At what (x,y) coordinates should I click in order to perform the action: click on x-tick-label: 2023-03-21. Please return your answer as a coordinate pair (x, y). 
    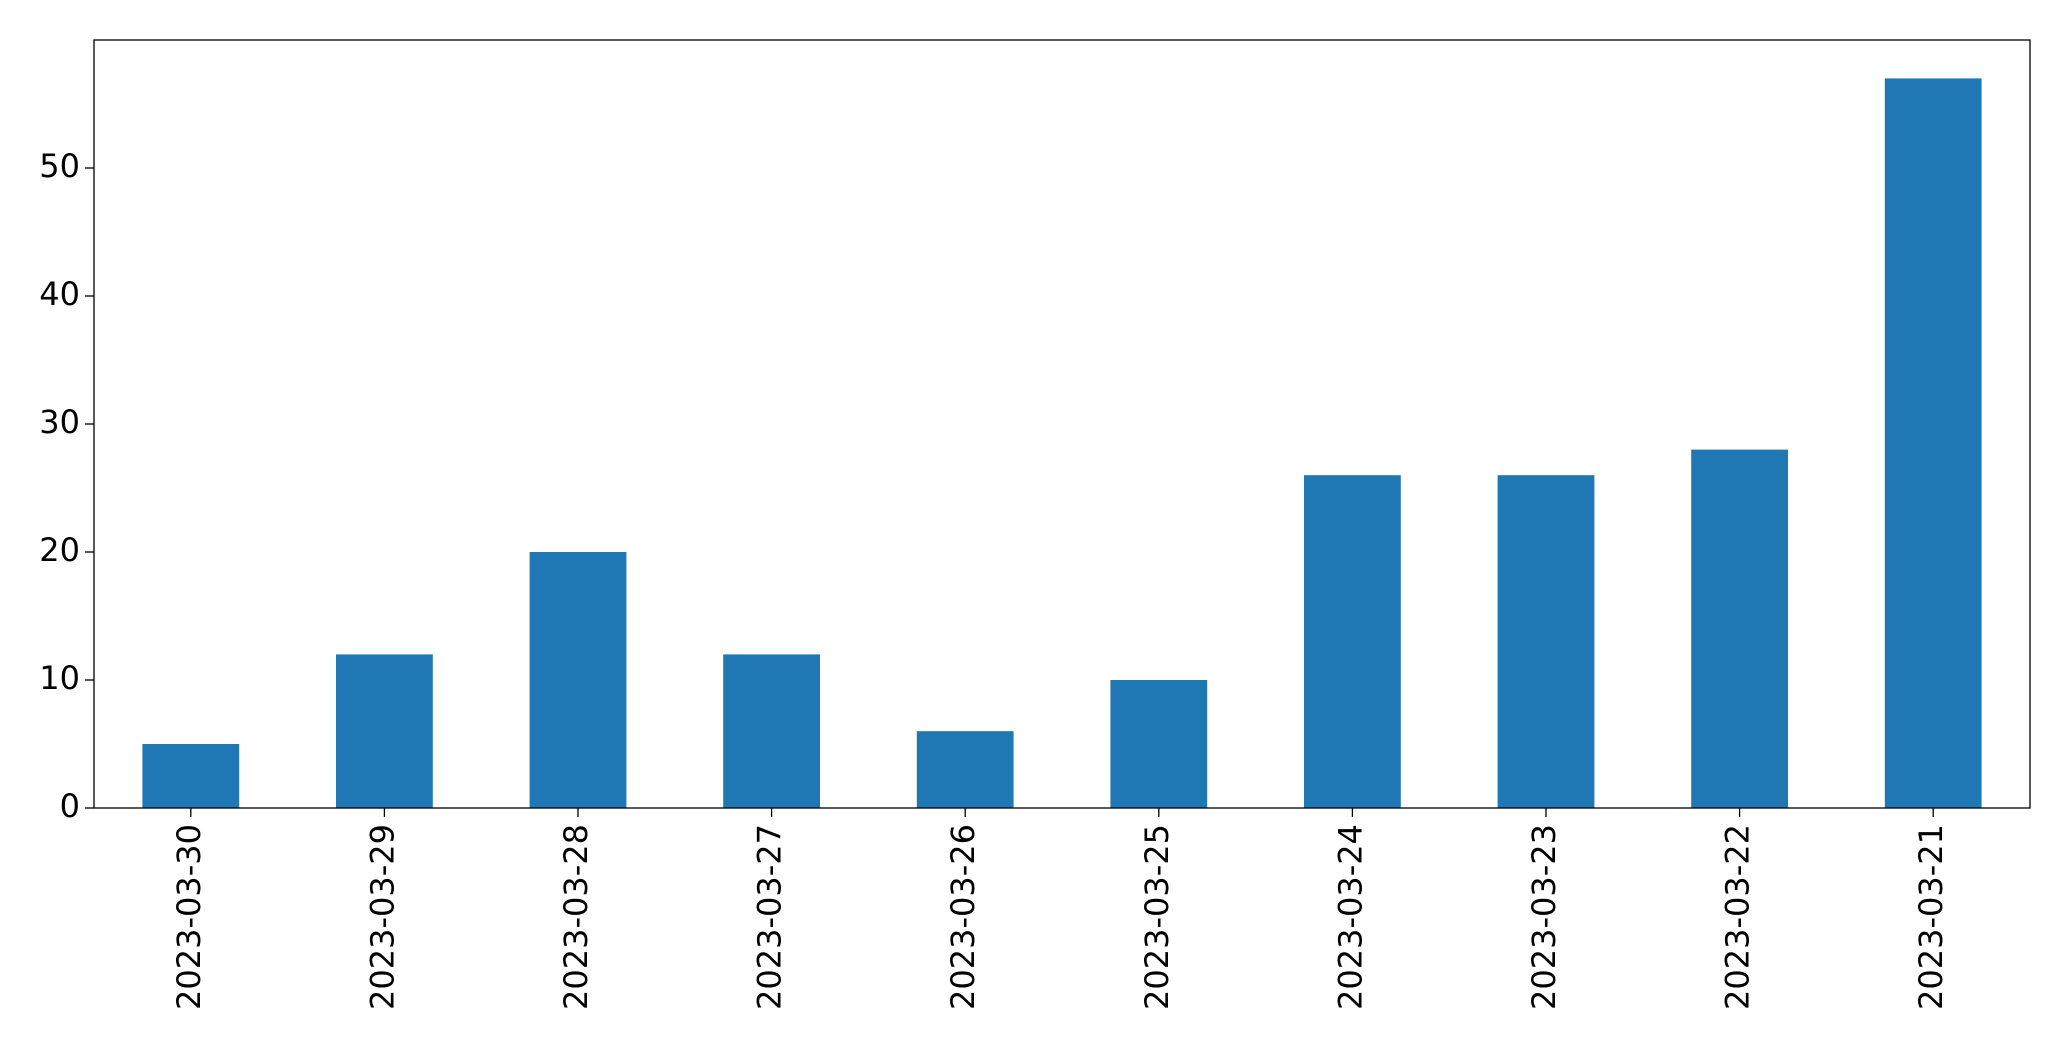
    Looking at the image, I should click on (1931, 917).